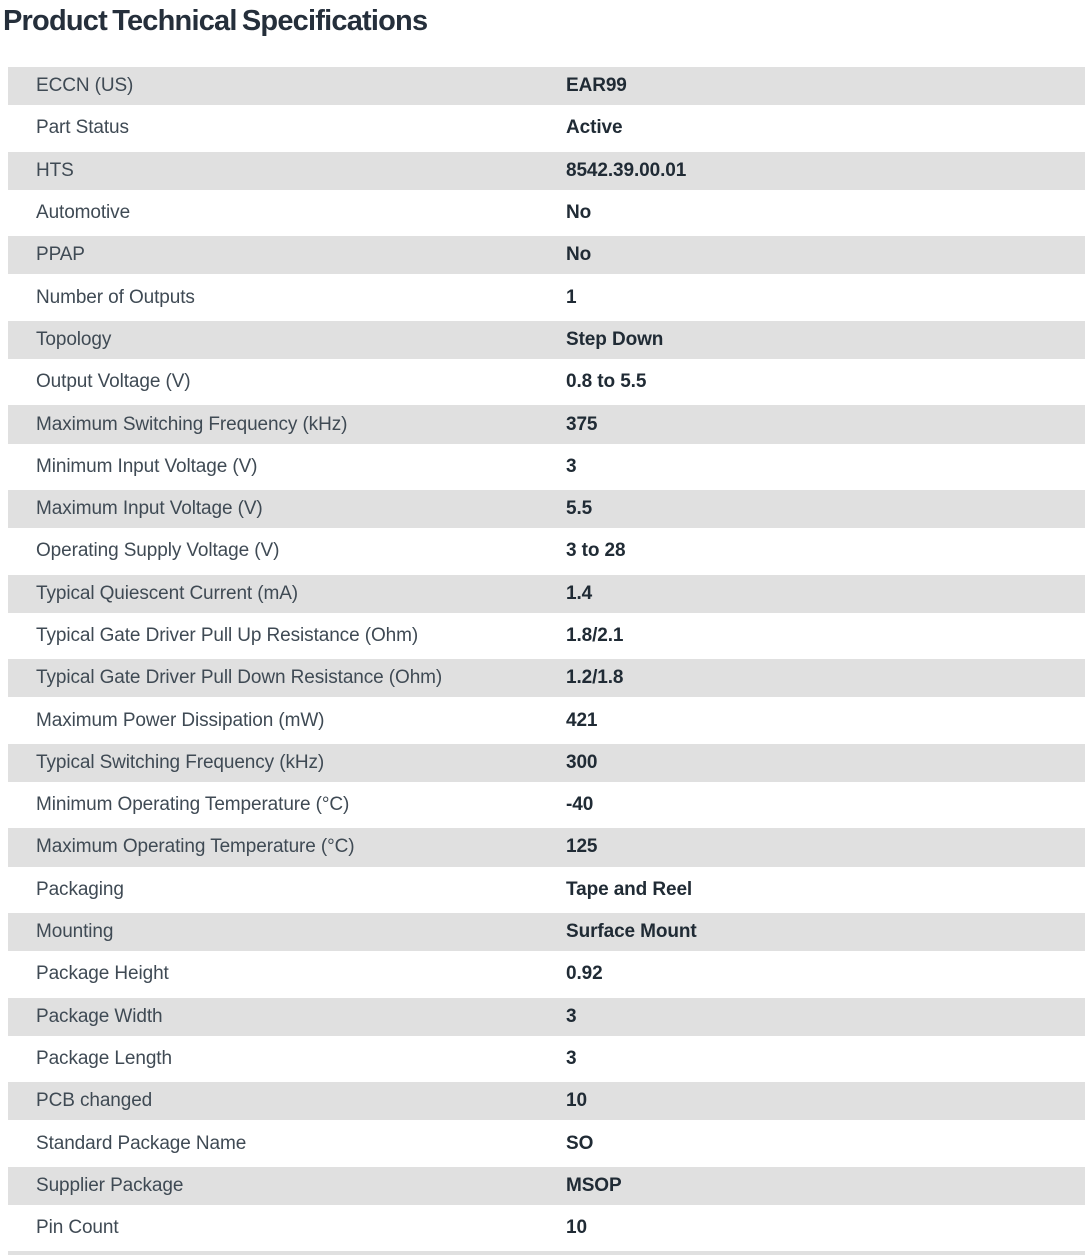 Image resolution: width=1085 pixels, height=1255 pixels. What do you see at coordinates (580, 805) in the screenshot?
I see `spec-value: -40` at bounding box center [580, 805].